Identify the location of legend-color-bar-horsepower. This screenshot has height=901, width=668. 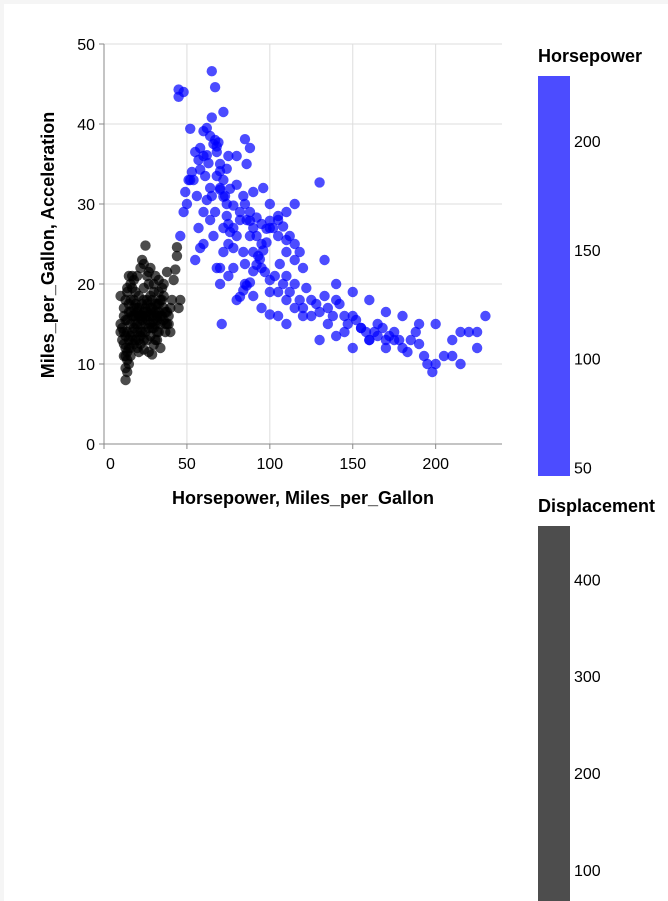
(554, 276).